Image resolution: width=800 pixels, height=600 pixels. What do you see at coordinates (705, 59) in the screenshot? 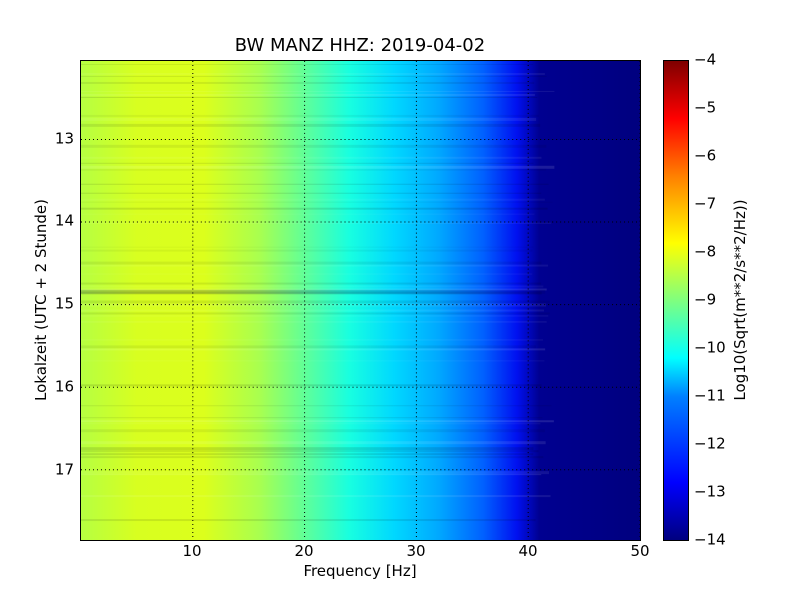
I see `colorbar-tick-label: −4` at bounding box center [705, 59].